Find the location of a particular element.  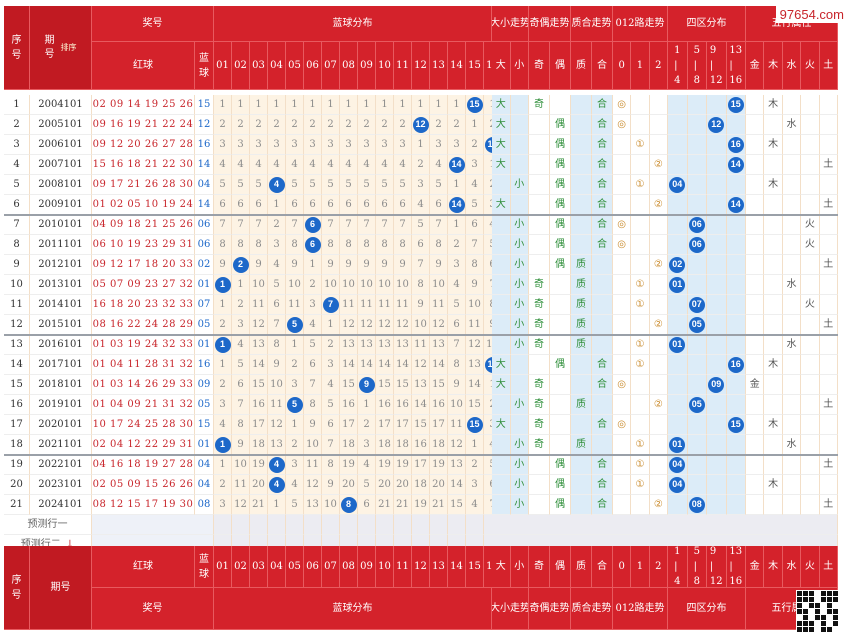

blue-miss-cell: 13 is located at coordinates (259, 345).